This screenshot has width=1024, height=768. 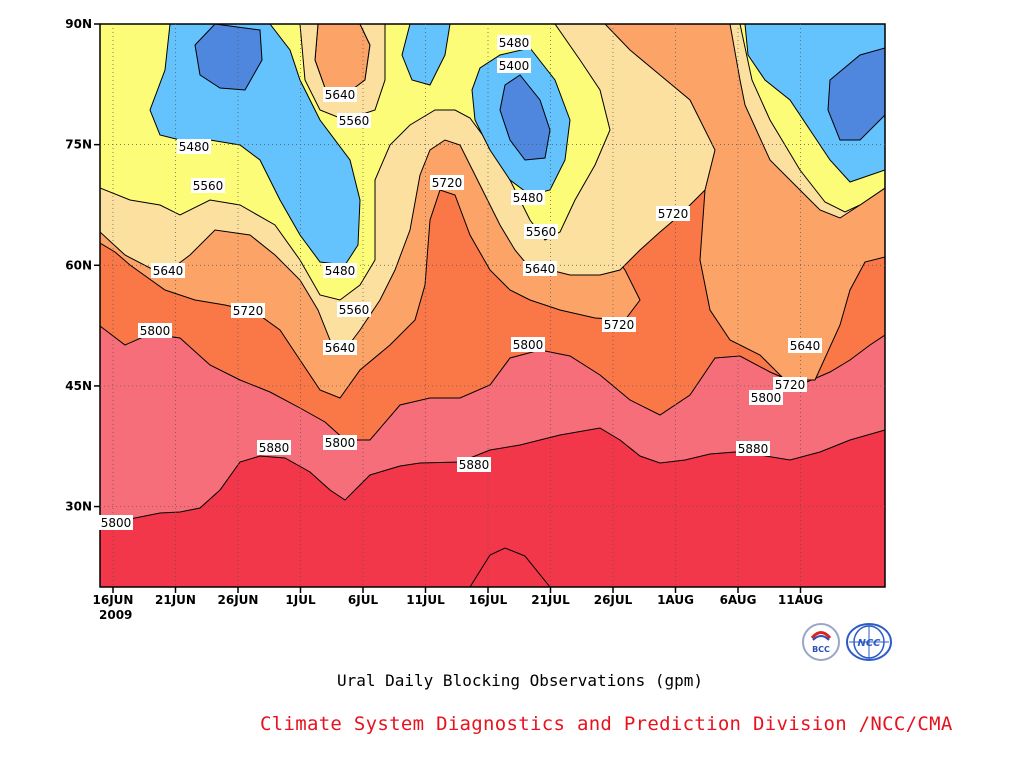 What do you see at coordinates (175, 600) in the screenshot?
I see `x-tick-label: 21JUN` at bounding box center [175, 600].